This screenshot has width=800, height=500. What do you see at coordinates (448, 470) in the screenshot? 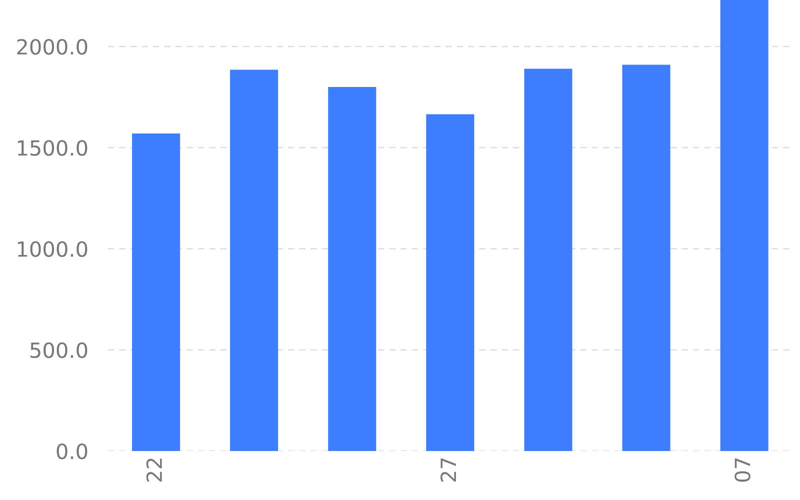
I see `x-tick-label: 27` at bounding box center [448, 470].